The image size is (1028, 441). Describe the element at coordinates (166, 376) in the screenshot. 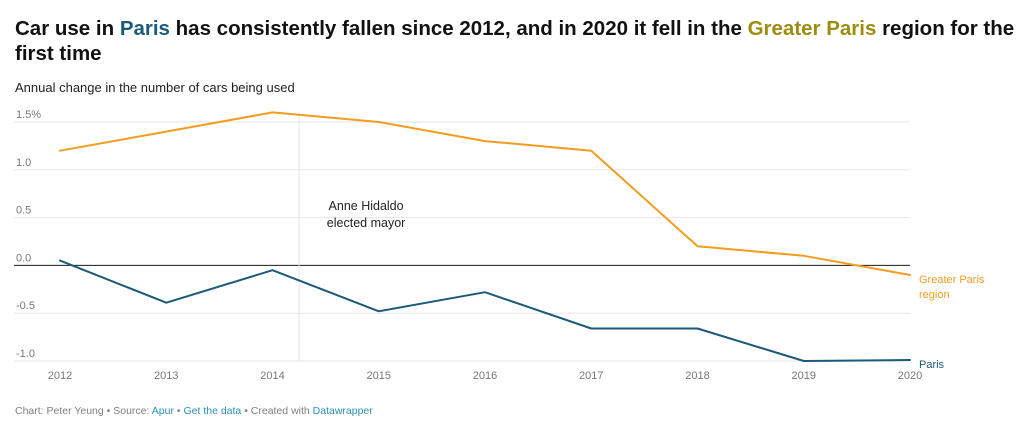

I see `x-tick-label: 2013` at that location.